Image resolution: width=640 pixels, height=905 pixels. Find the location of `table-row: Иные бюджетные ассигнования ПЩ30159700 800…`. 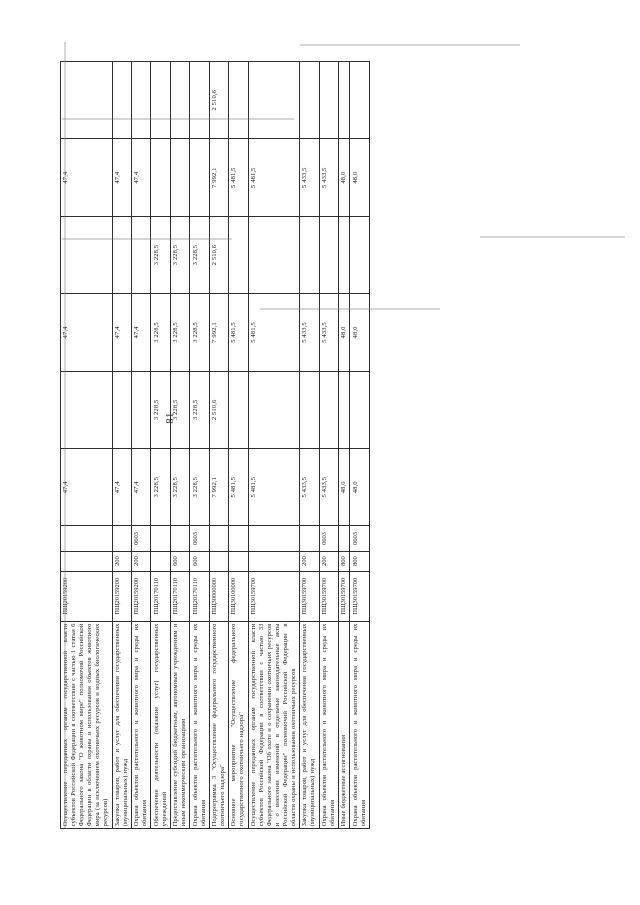

table-row: Иные бюджетные ассигнования ПЩ30159700 800… is located at coordinates (344, 445).